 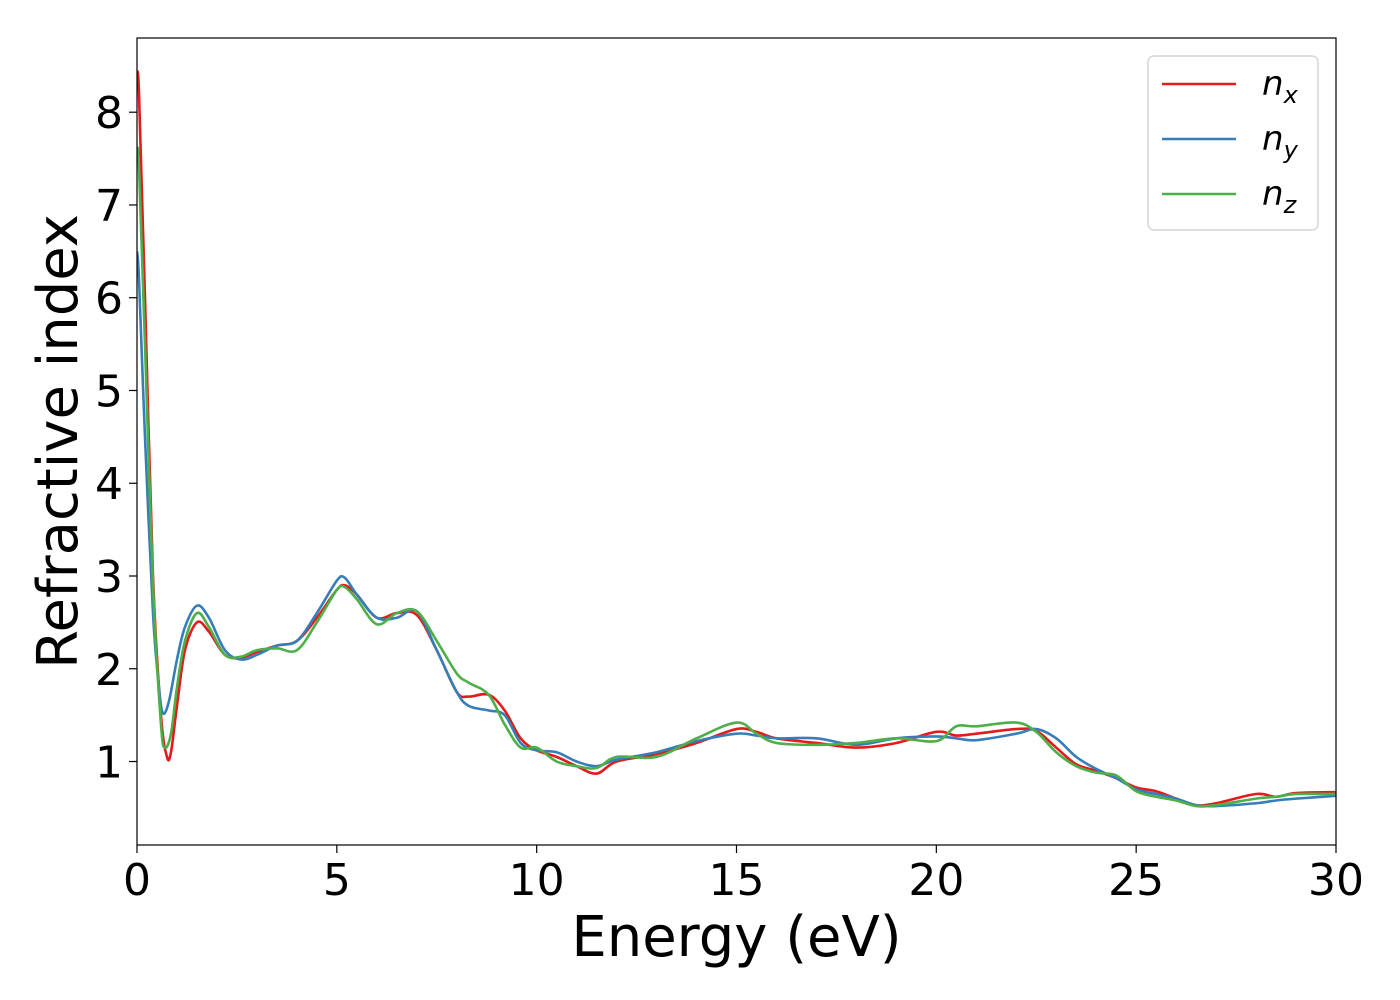 I want to click on y-tick-label: 7, so click(x=109, y=206).